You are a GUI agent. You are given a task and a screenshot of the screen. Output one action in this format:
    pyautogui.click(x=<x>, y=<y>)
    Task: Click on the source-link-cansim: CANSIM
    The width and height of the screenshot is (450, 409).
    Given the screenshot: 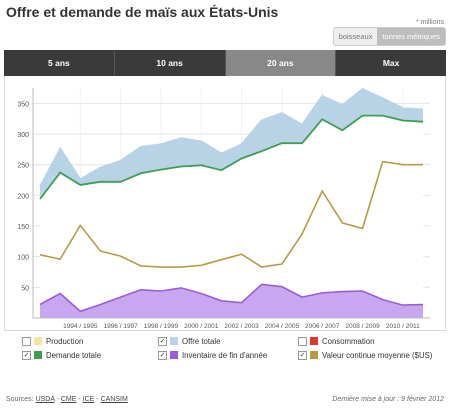 What is the action you would take?
    pyautogui.click(x=114, y=399)
    